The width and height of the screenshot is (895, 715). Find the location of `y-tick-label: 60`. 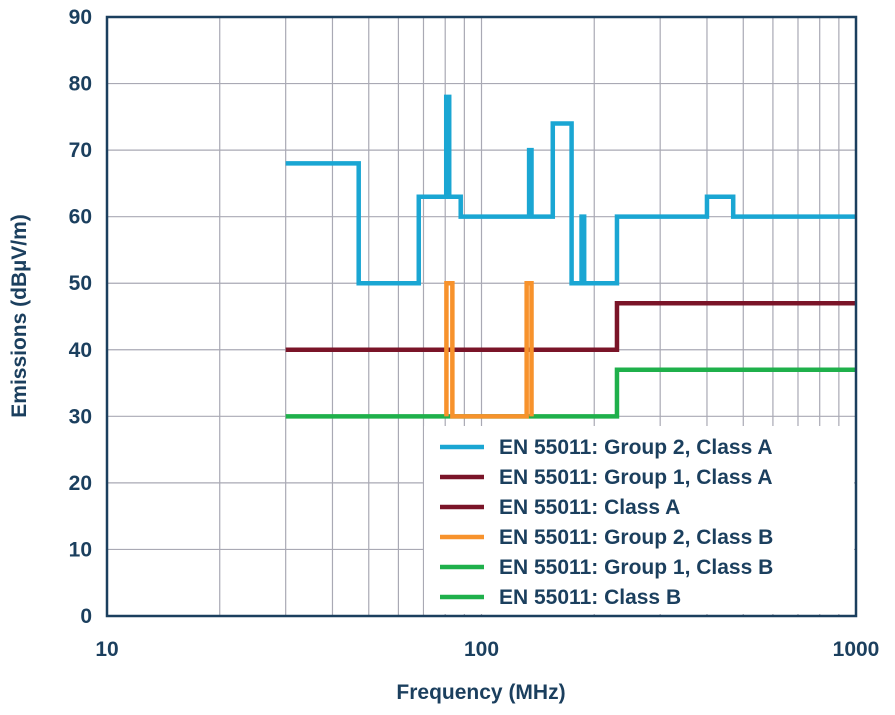

y-tick-label: 60 is located at coordinates (80, 217).